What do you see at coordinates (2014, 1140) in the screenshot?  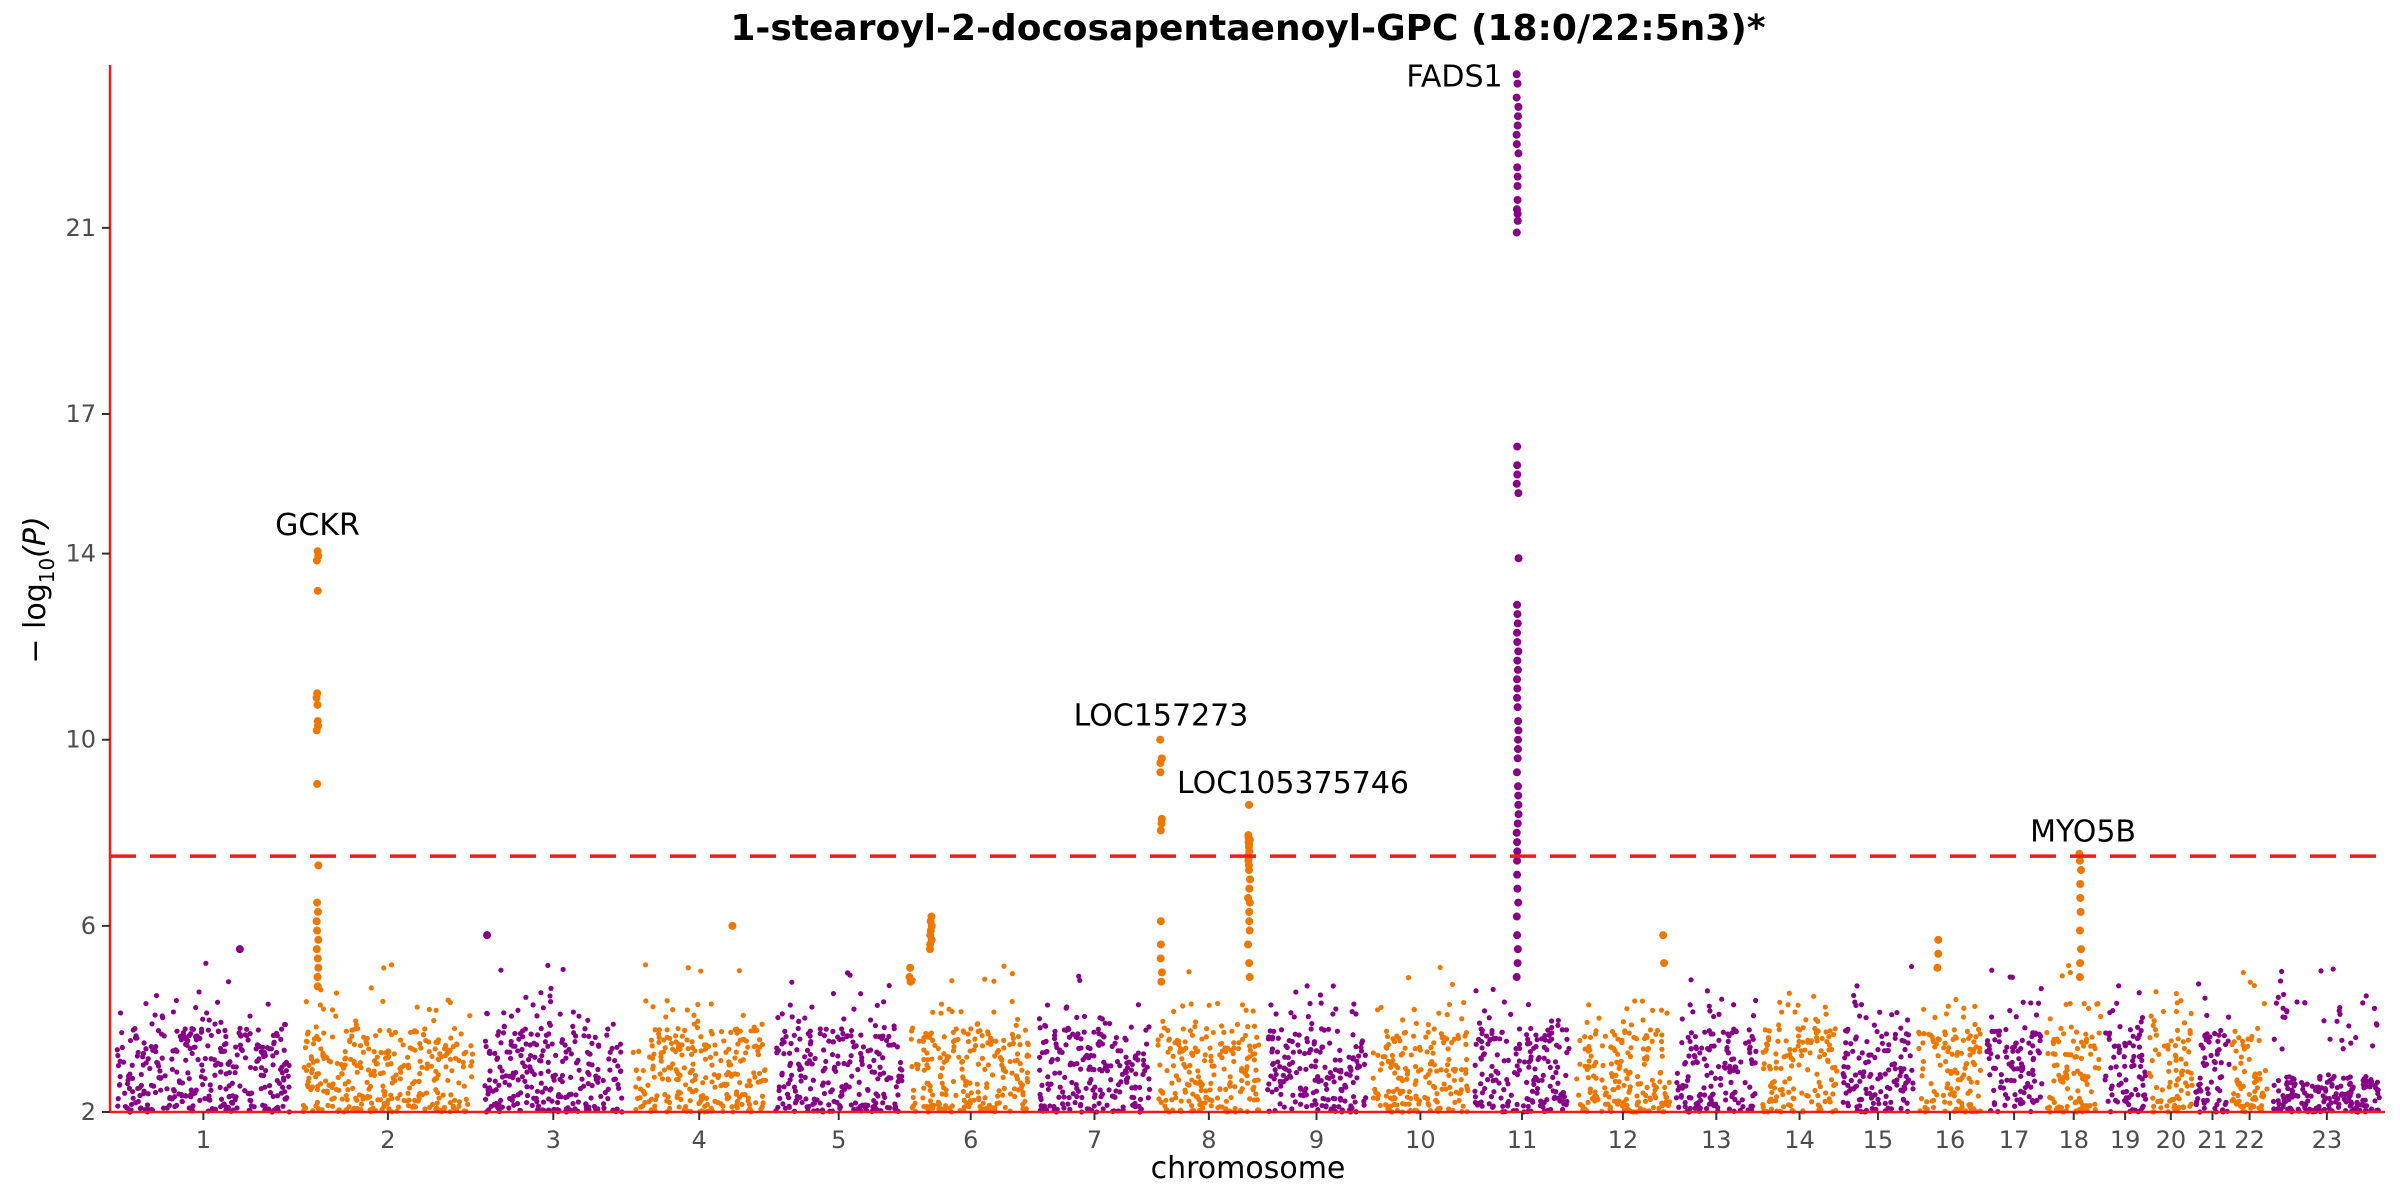 I see `x-tick-label: 17` at bounding box center [2014, 1140].